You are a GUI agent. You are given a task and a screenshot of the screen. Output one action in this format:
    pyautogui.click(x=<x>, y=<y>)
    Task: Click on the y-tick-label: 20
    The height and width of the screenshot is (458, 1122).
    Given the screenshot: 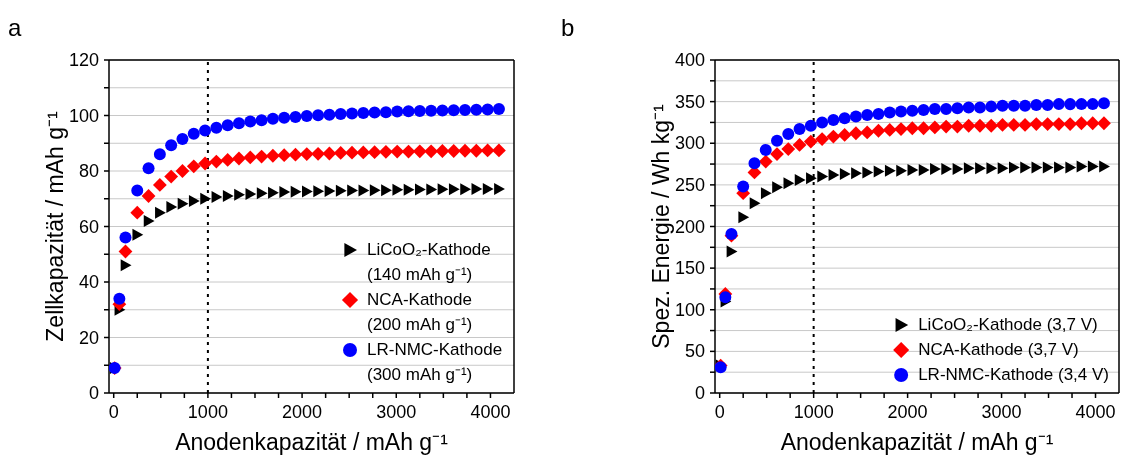 What is the action you would take?
    pyautogui.click(x=88, y=337)
    